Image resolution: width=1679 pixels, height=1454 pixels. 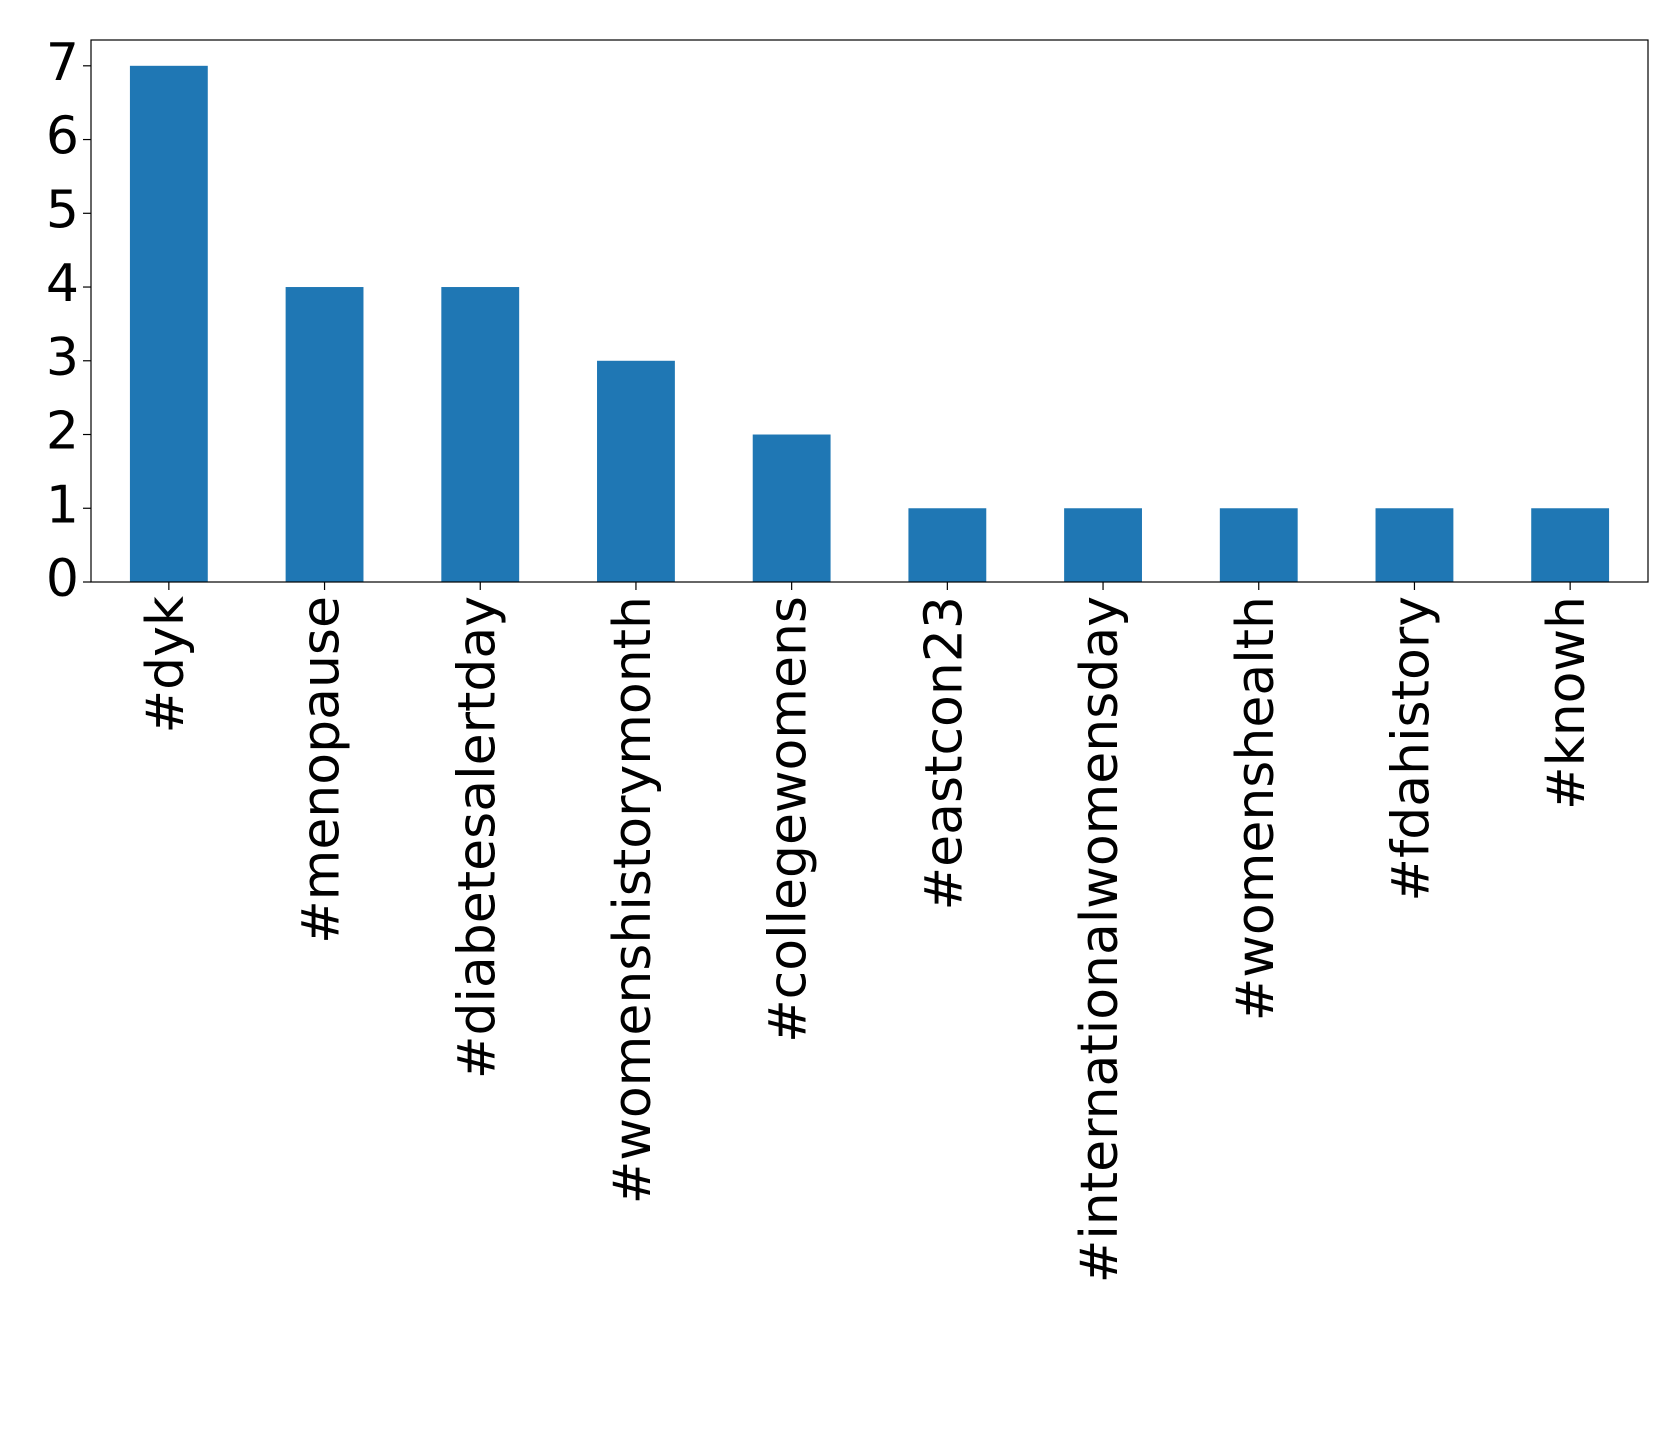 What do you see at coordinates (1411, 749) in the screenshot?
I see `x-tick-label: #fdahistory` at bounding box center [1411, 749].